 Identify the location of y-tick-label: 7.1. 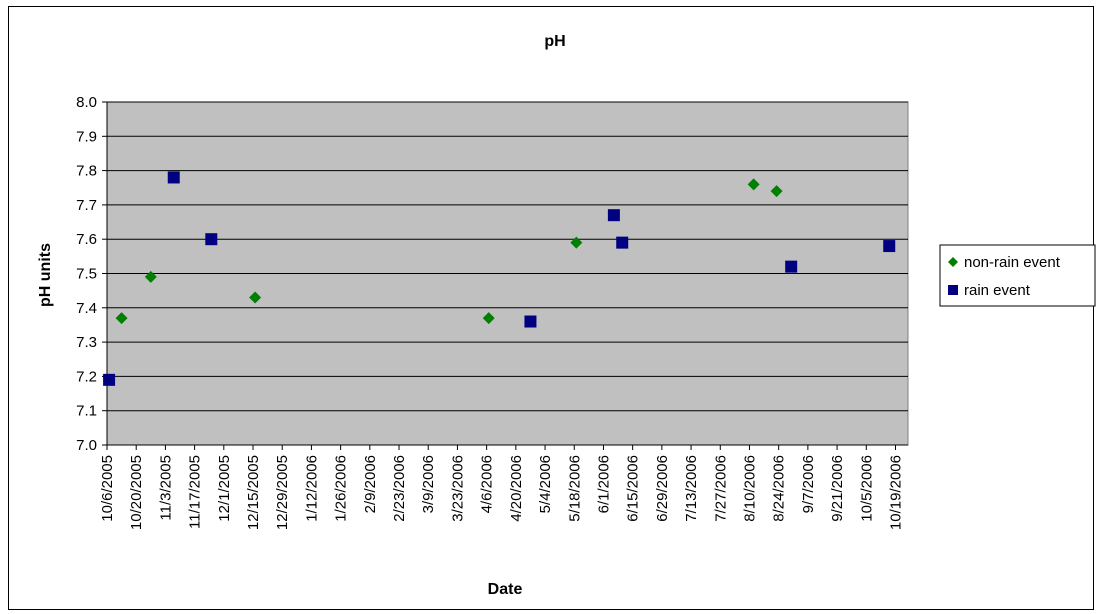
(86, 411).